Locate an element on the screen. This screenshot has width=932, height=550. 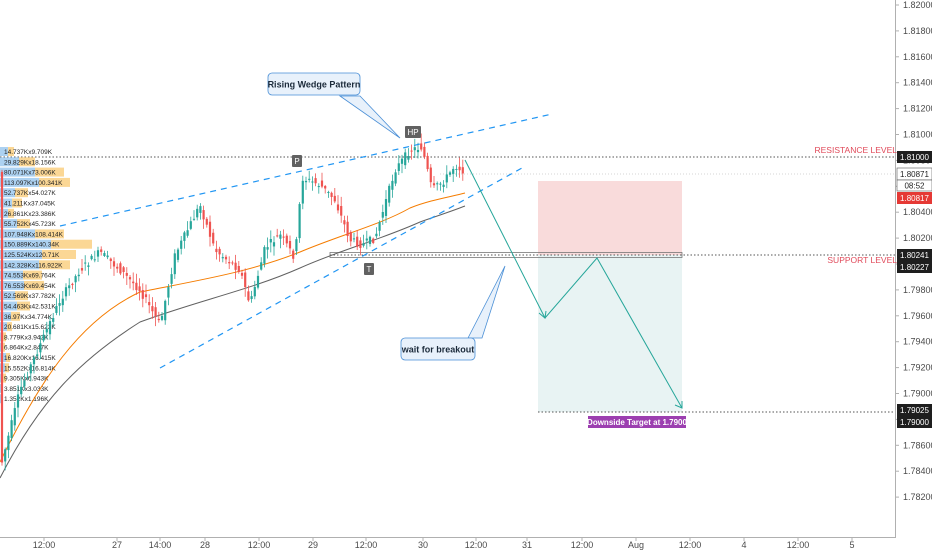
t-badge: T is located at coordinates (369, 269).